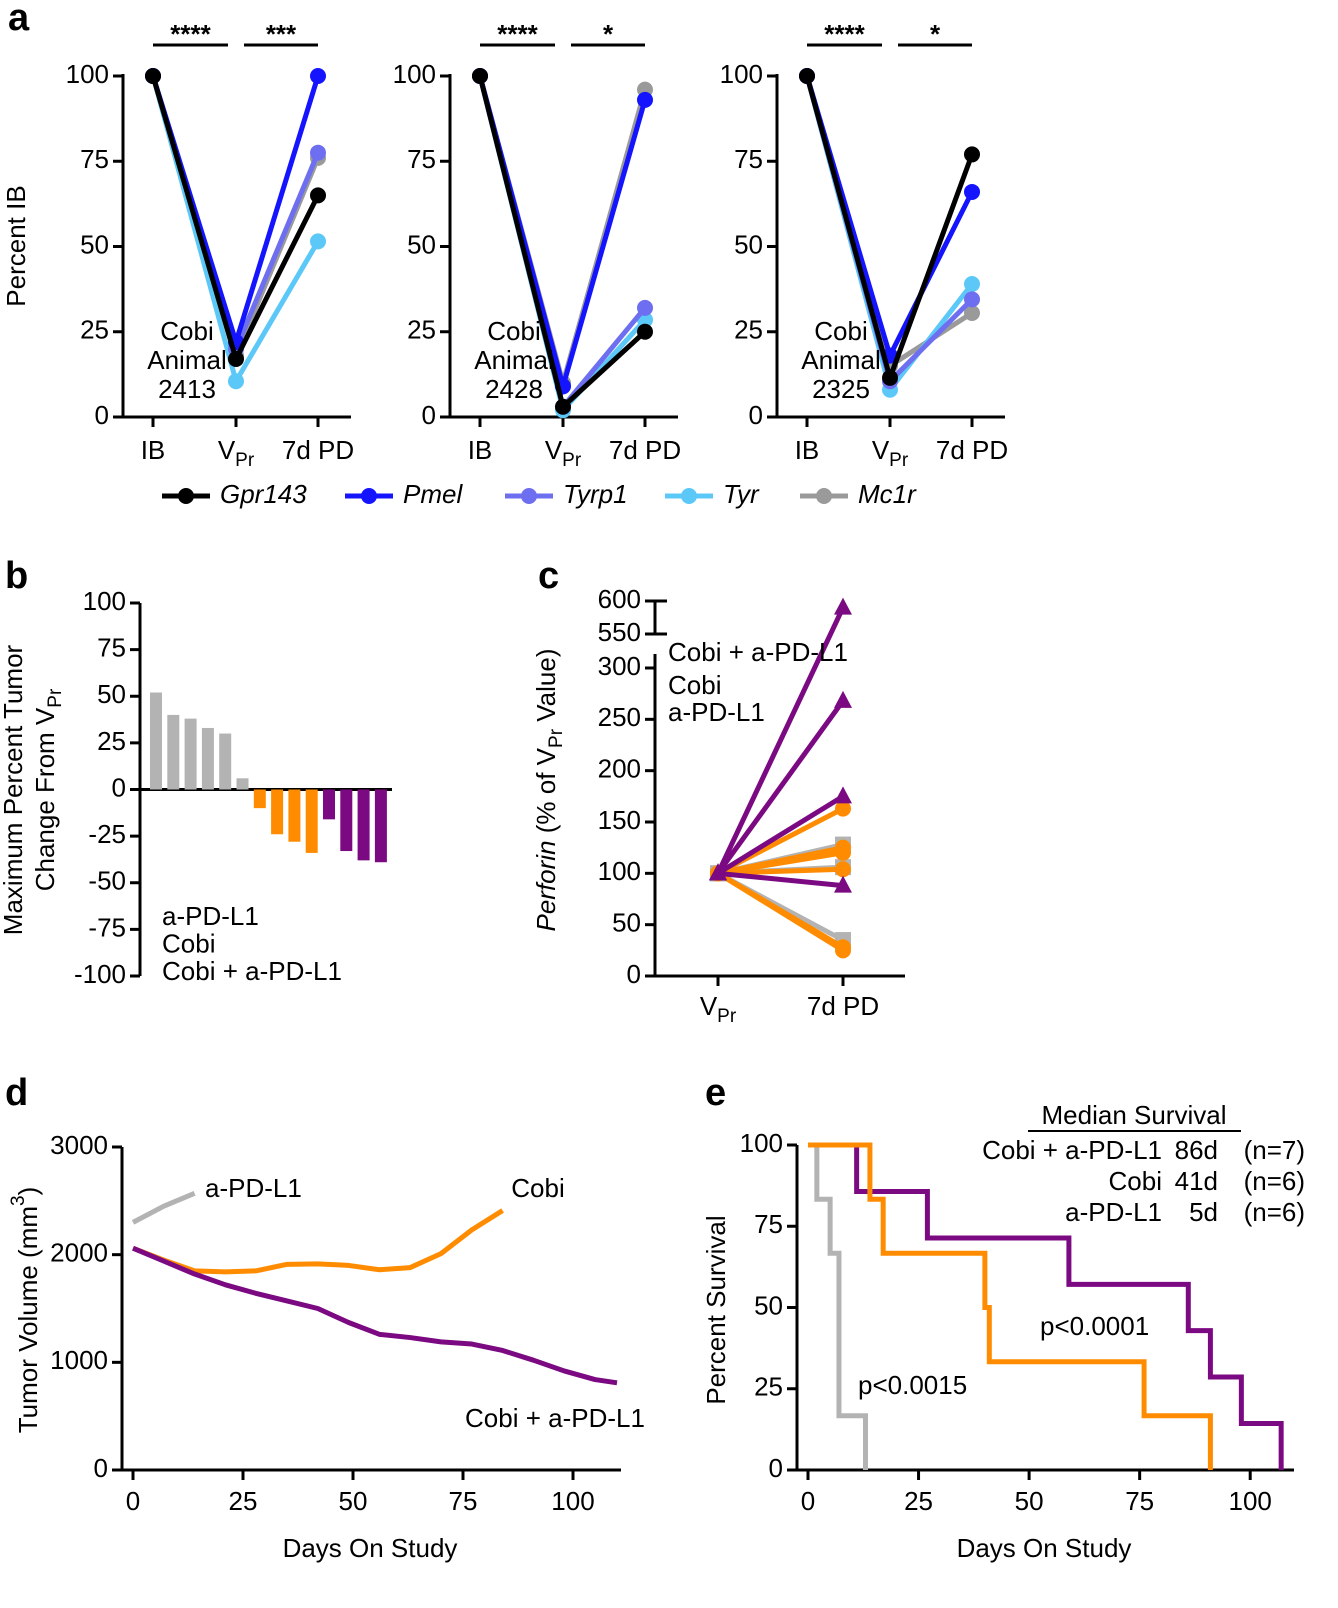 This screenshot has height=1608, width=1338. Describe the element at coordinates (104, 601) in the screenshot. I see `y-tick-label: 100` at that location.